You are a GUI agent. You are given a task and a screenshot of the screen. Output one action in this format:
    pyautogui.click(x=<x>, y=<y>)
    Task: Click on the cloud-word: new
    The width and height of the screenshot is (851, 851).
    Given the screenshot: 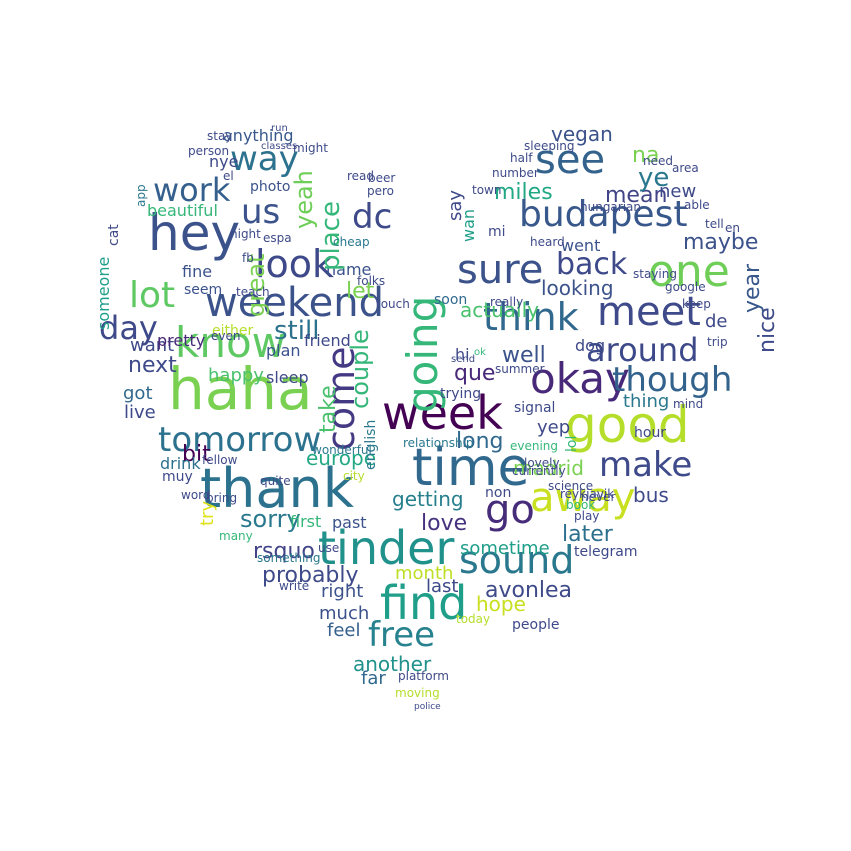 What is the action you would take?
    pyautogui.click(x=678, y=191)
    